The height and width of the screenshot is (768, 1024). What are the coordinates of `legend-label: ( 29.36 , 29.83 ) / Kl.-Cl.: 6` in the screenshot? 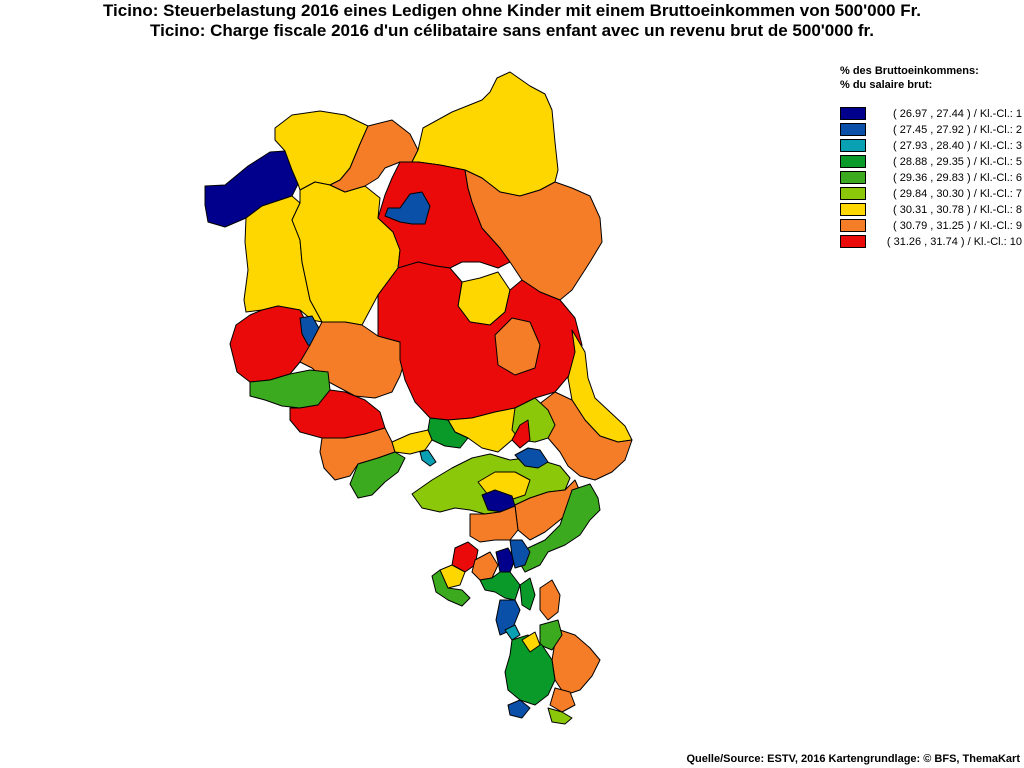 It's located at (957, 178).